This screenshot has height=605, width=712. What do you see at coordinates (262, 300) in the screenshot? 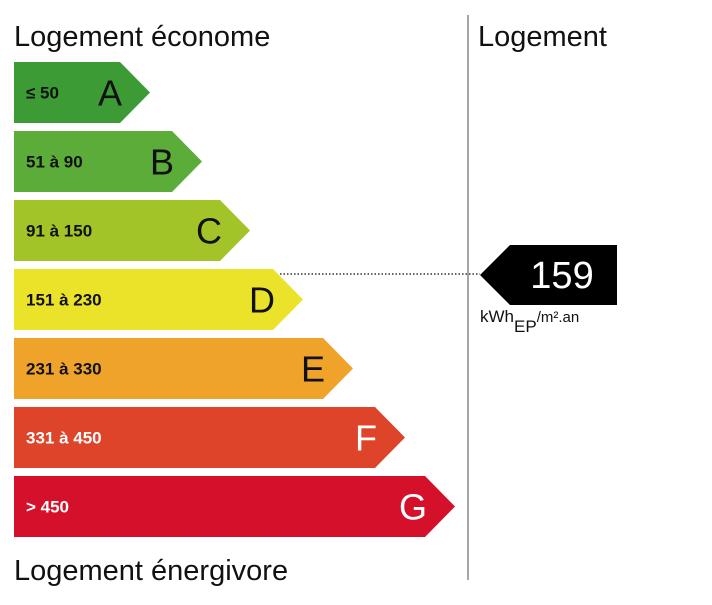
I see `class-letter: D` at bounding box center [262, 300].